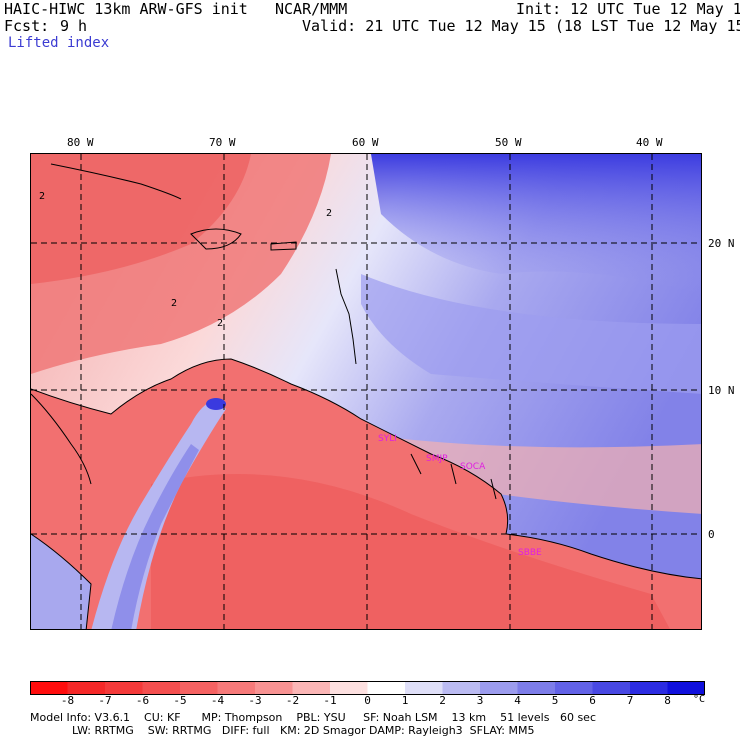 The height and width of the screenshot is (740, 740). I want to click on model-title: HAIC-HIWC 13km ARW-GFS init, so click(126, 9).